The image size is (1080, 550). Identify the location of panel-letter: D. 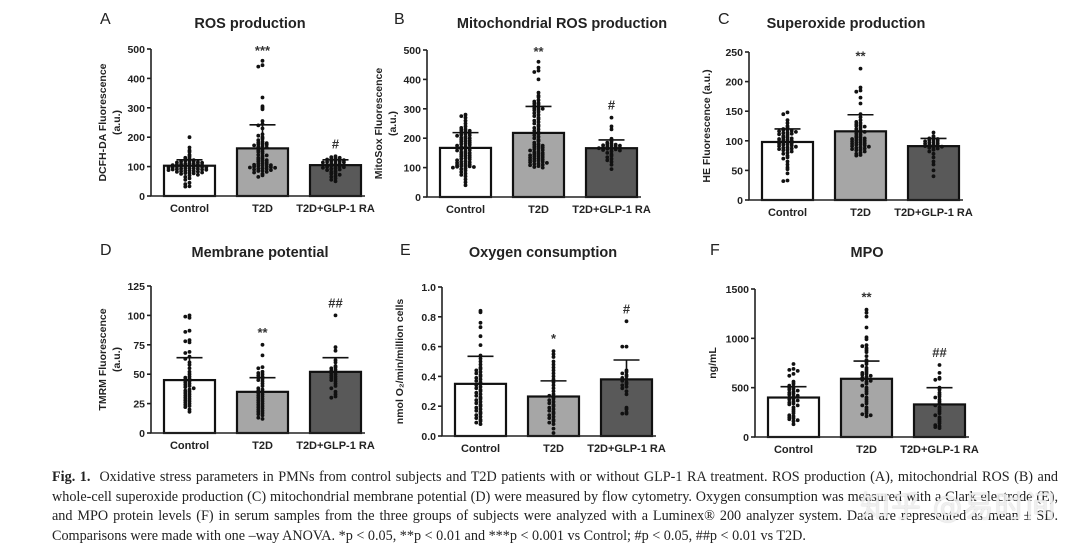
(106, 250).